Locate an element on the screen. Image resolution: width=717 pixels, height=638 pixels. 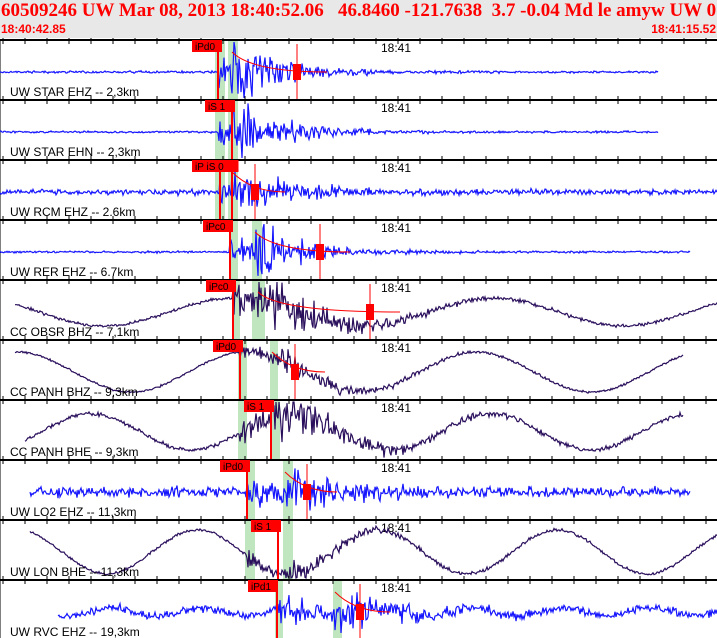
trace-panel: 18:41 iPd1 UW RVC EHZ -- 19,3km is located at coordinates (358, 607).